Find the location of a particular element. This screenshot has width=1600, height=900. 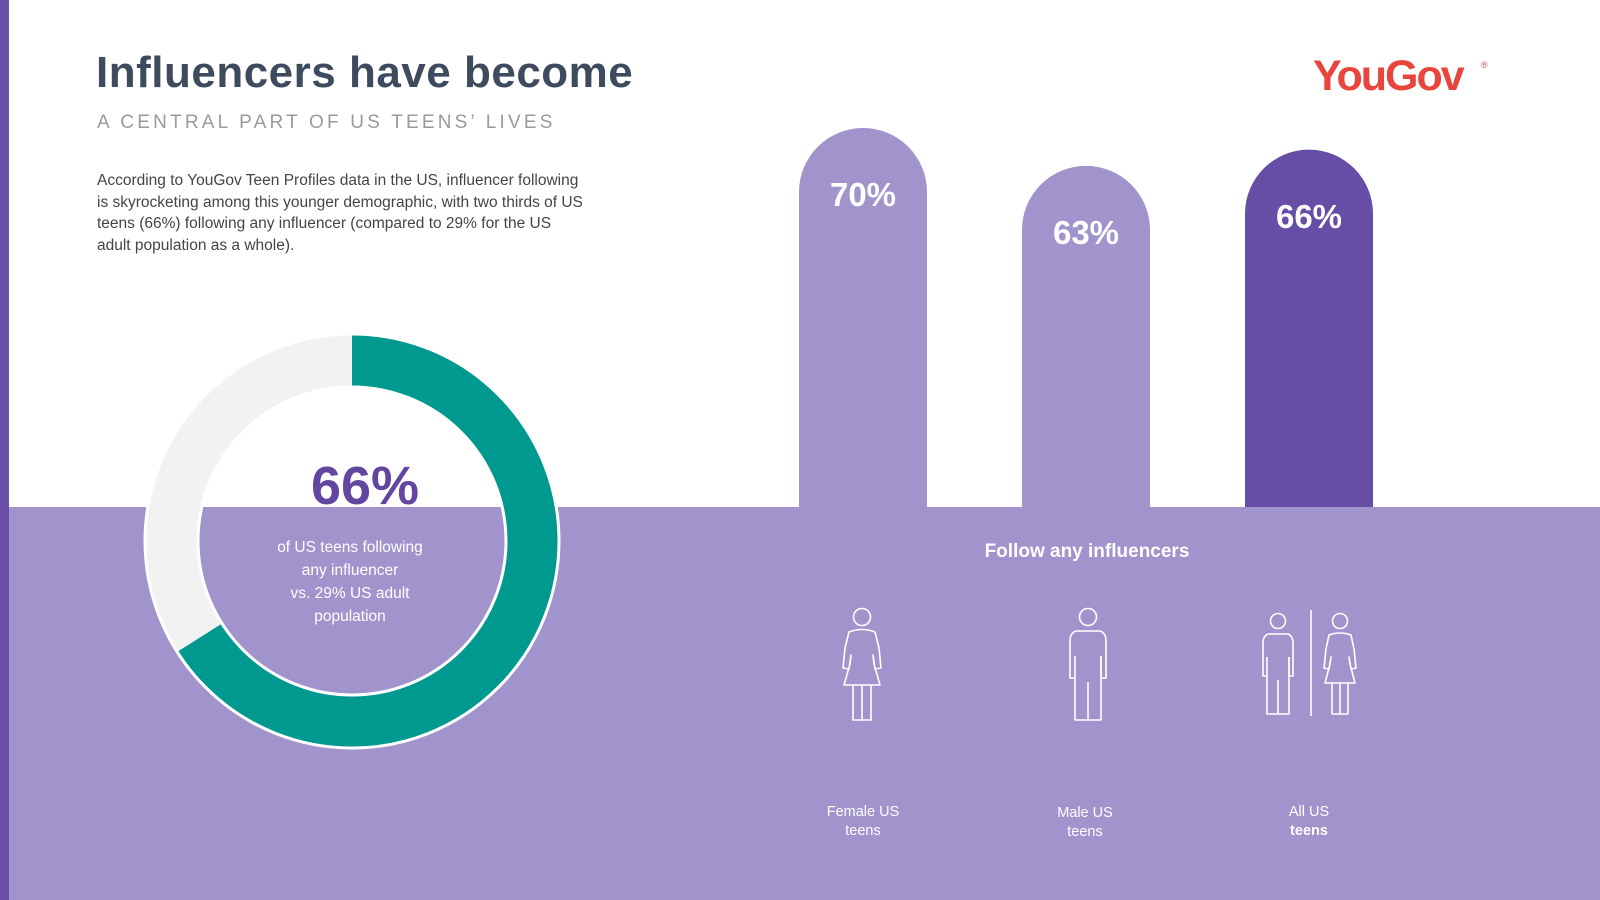

donut-outer-outline is located at coordinates (352, 541).